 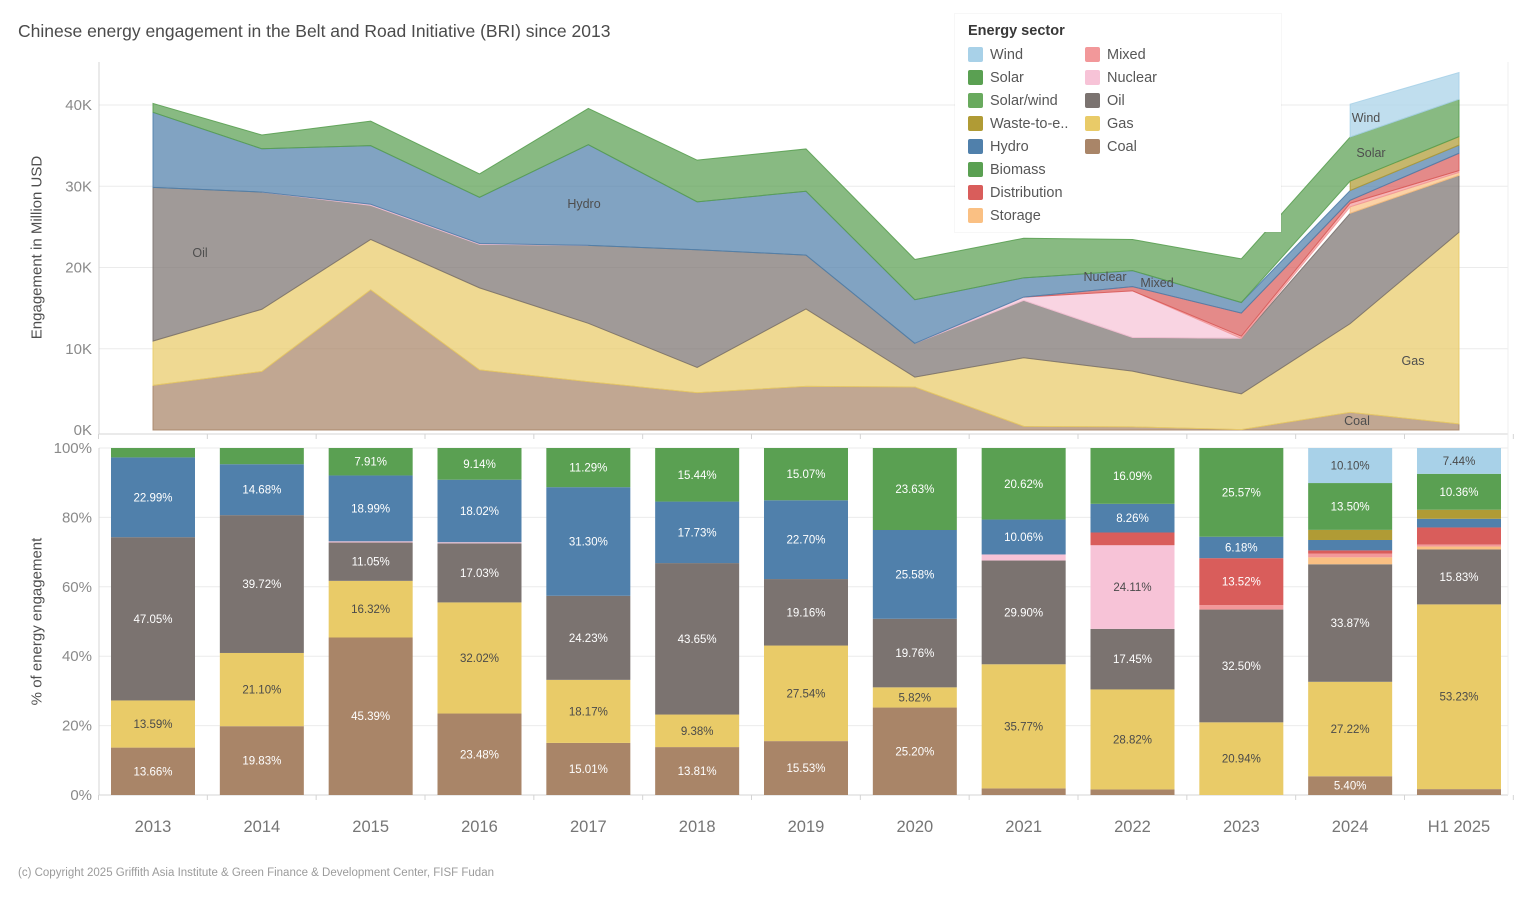 What do you see at coordinates (1458, 461) in the screenshot?
I see `bar-H12025-segment-wind` at bounding box center [1458, 461].